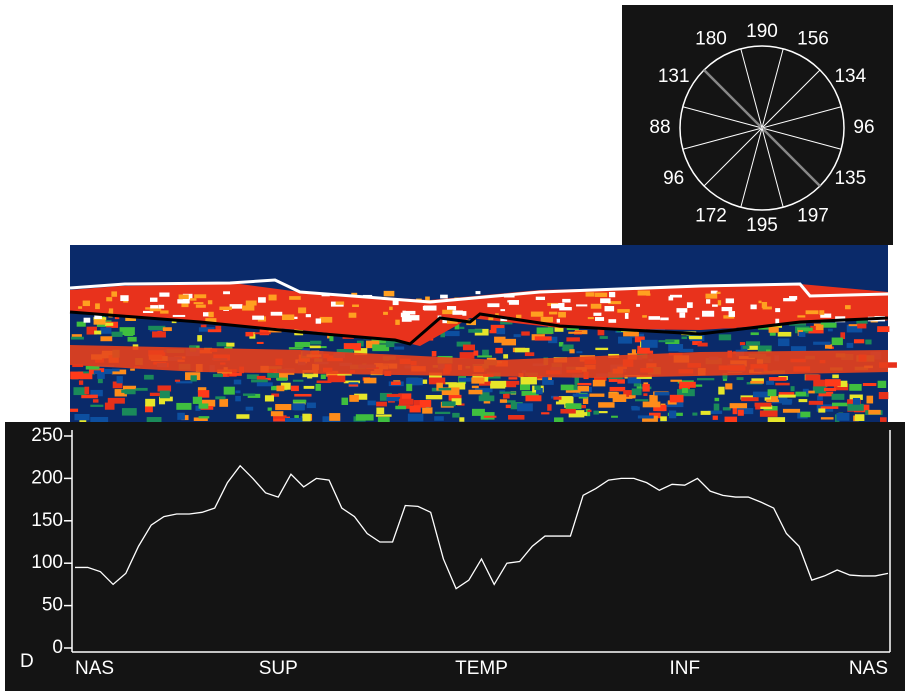 The height and width of the screenshot is (691, 910). I want to click on x-tick-label: SUP, so click(278, 668).